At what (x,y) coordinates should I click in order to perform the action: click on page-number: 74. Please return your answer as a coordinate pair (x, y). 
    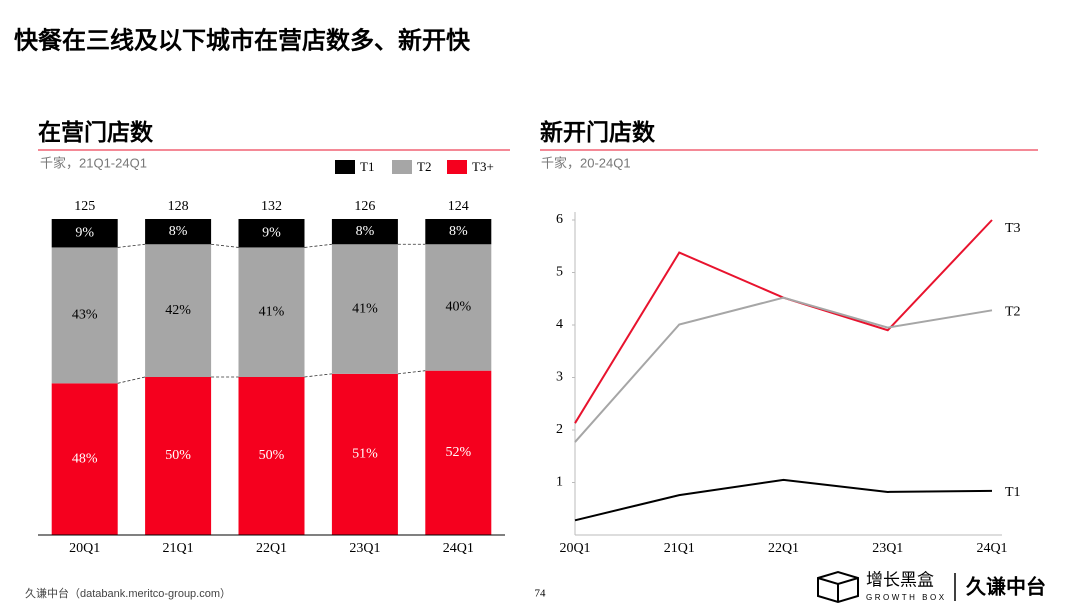
    Looking at the image, I should click on (541, 594).